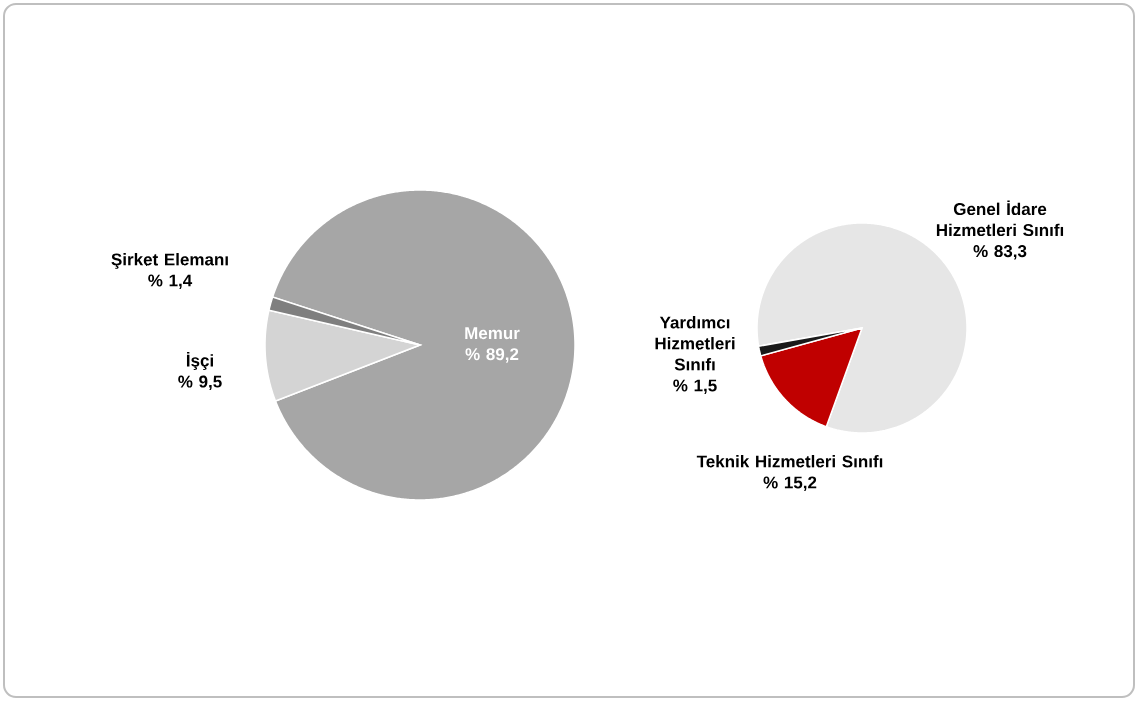 This screenshot has height=701, width=1138. Describe the element at coordinates (1000, 218) in the screenshot. I see `slice-label: Genel İdare Hizmetleri Sınıfı` at that location.